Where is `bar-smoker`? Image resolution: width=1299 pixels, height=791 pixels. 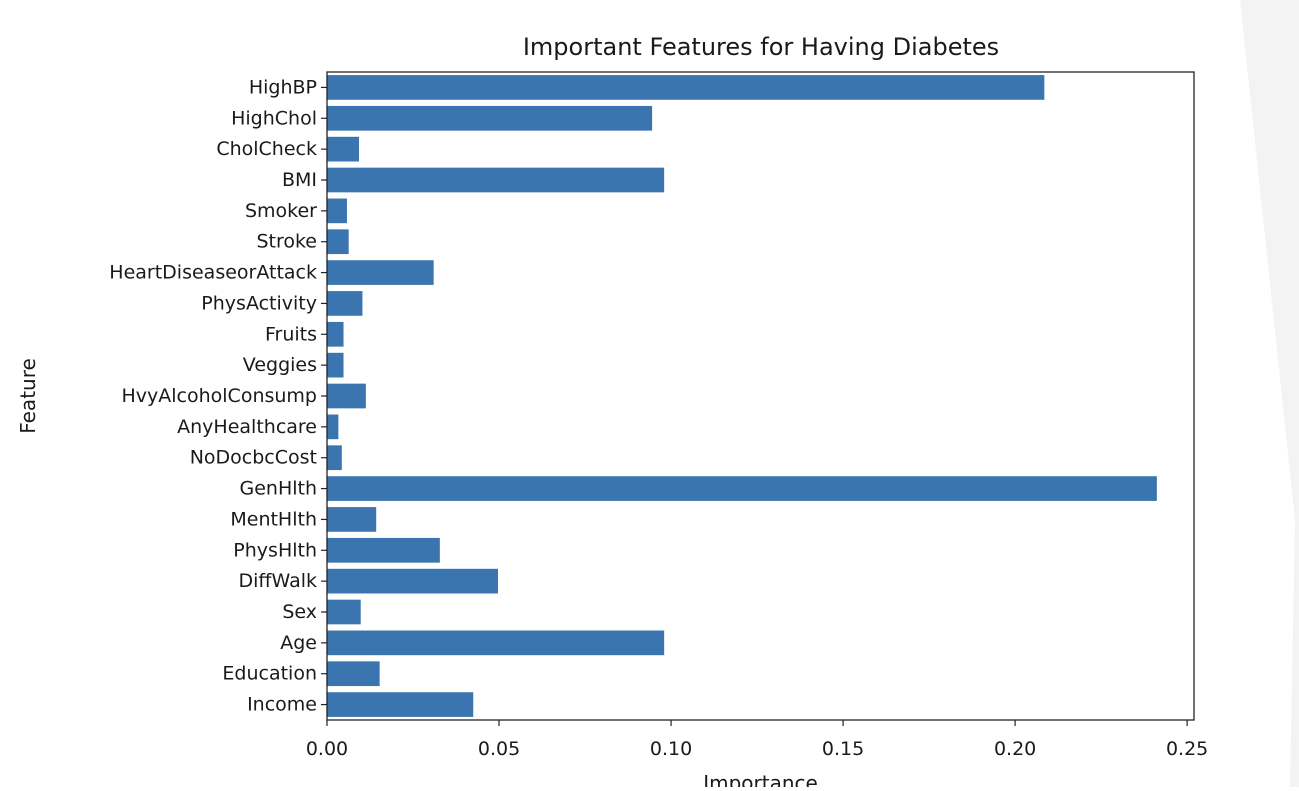 bar-smoker is located at coordinates (337, 211).